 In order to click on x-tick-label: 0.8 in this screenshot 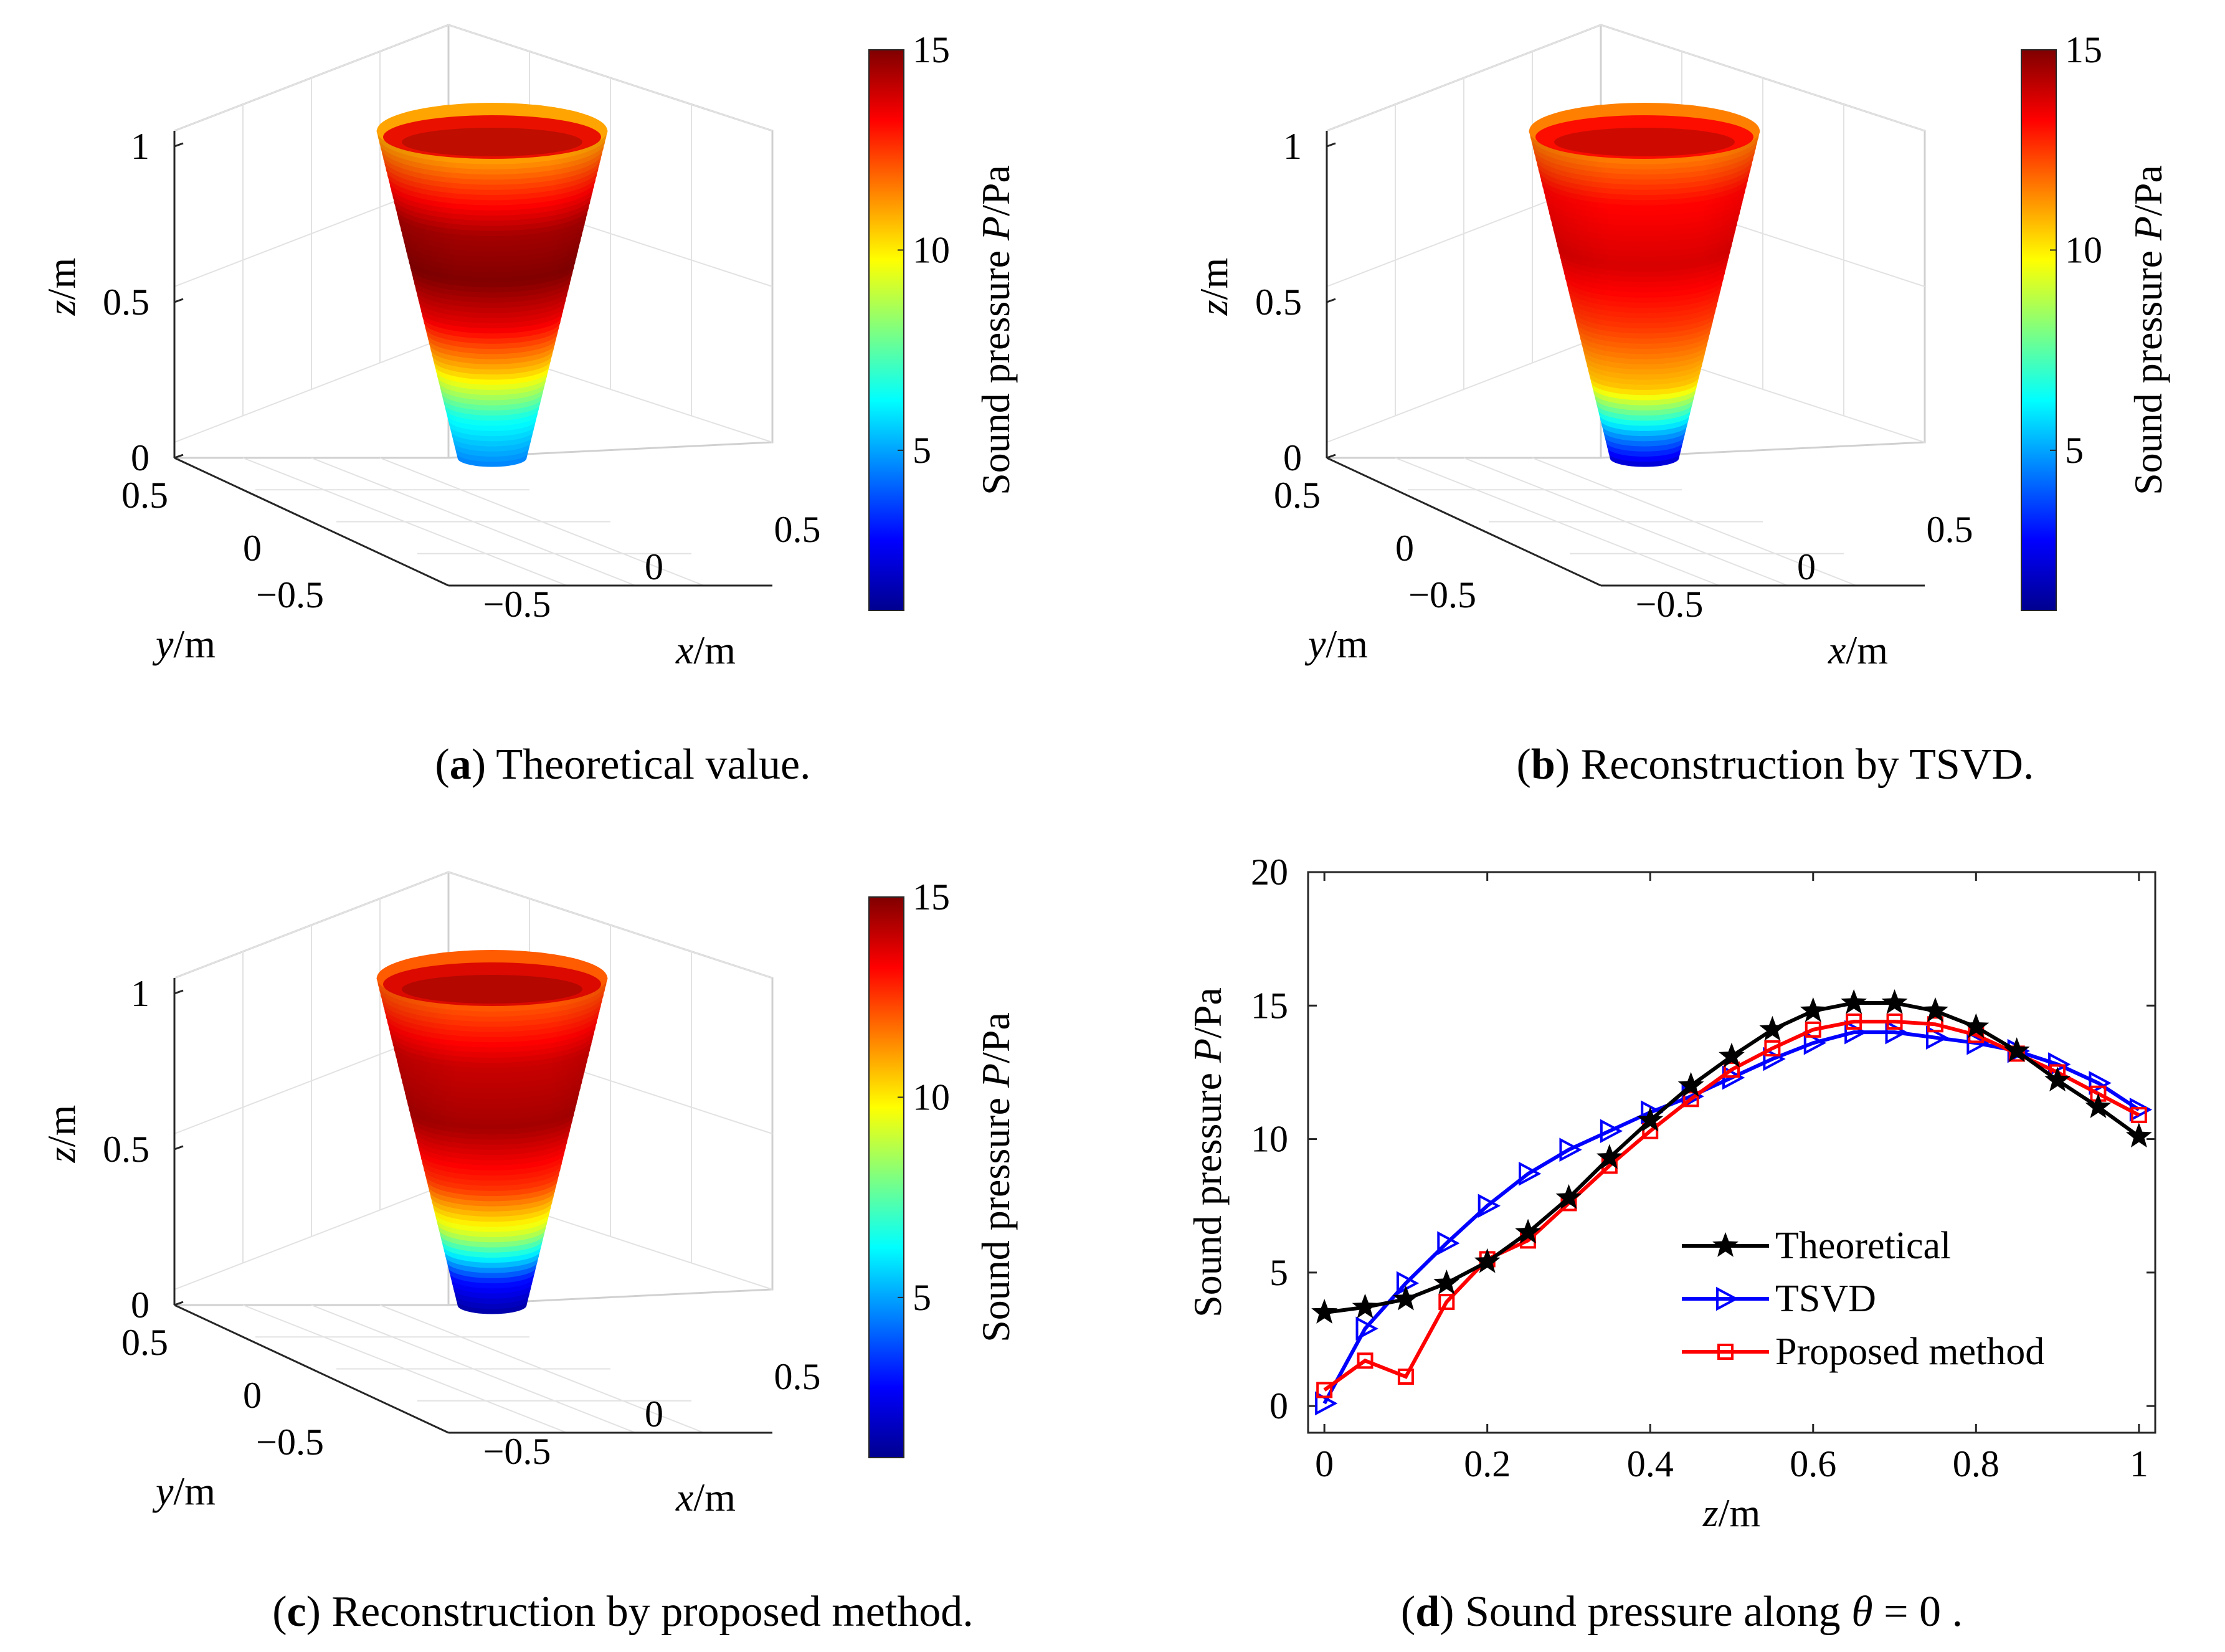, I will do `click(1976, 1463)`.